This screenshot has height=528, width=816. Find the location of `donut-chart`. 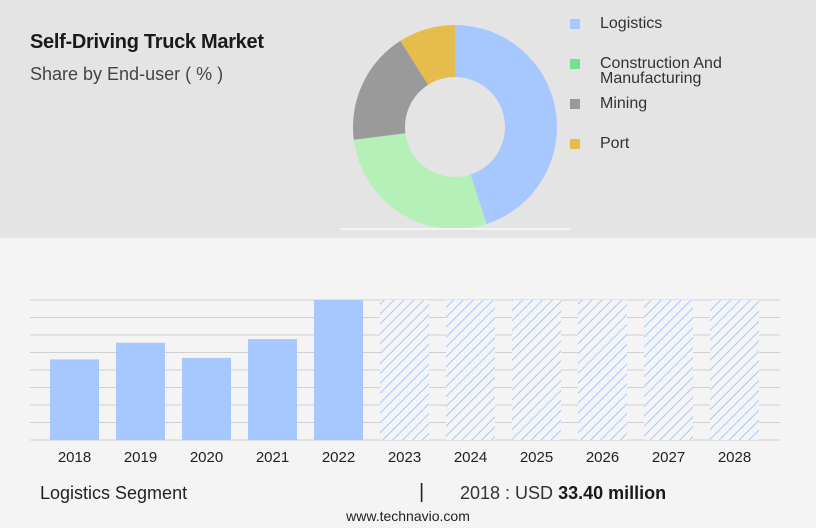

donut-chart is located at coordinates (455, 127).